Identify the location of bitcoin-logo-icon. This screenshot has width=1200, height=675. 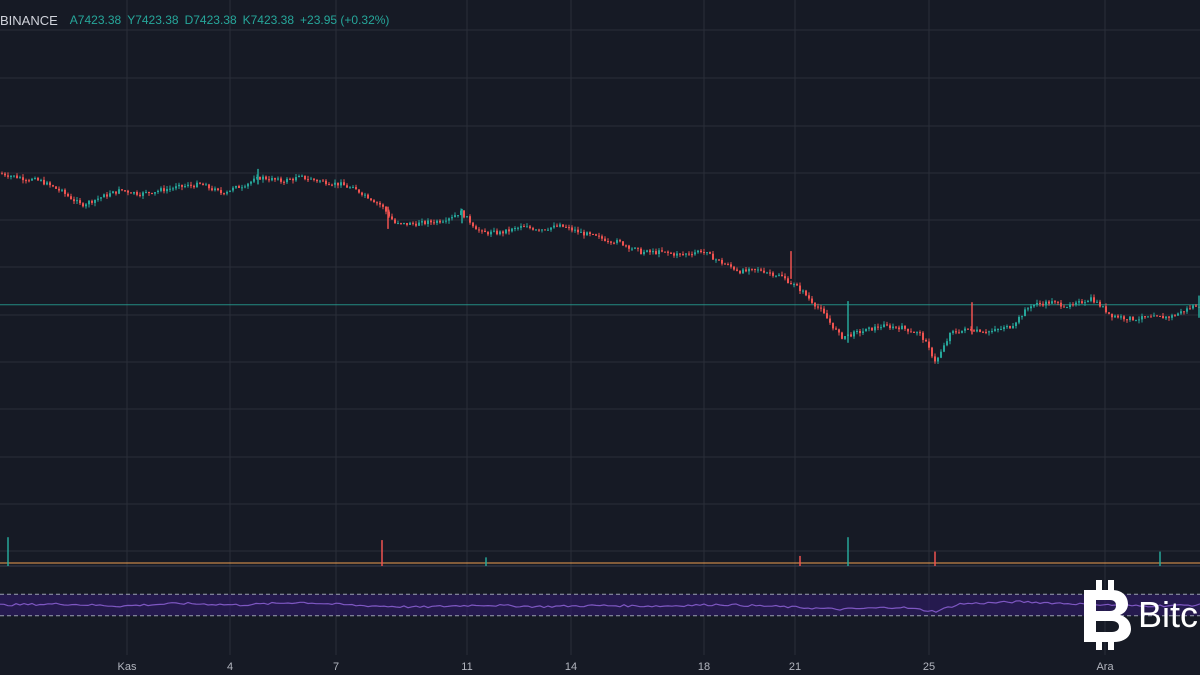
(1107, 615).